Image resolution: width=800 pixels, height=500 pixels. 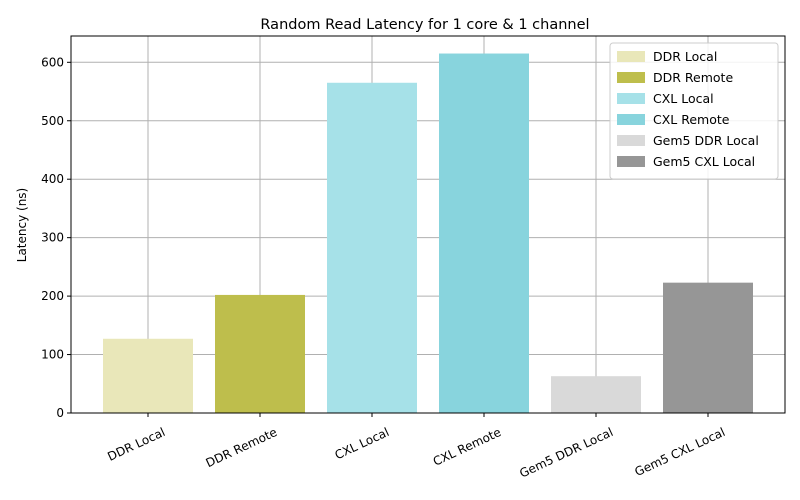 I want to click on x-tick-label: CXL Local, so click(x=362, y=443).